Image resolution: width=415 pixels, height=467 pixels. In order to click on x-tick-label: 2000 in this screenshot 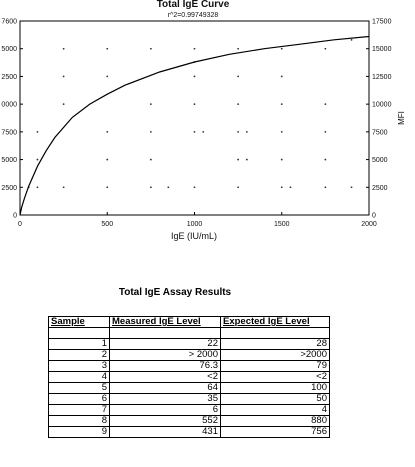, I will do `click(369, 224)`.